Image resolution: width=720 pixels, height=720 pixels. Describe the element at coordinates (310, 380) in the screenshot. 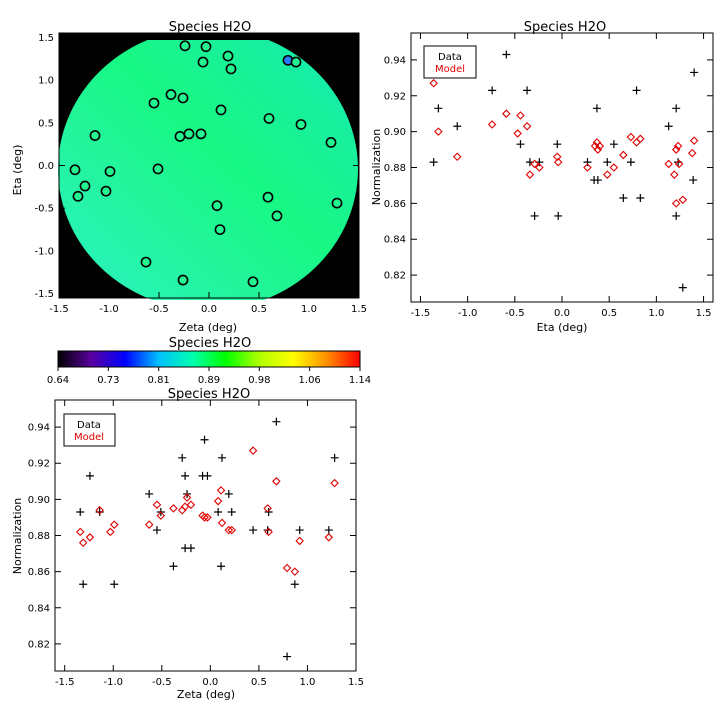

I see `colorbar-tick-label: 1.06` at that location.